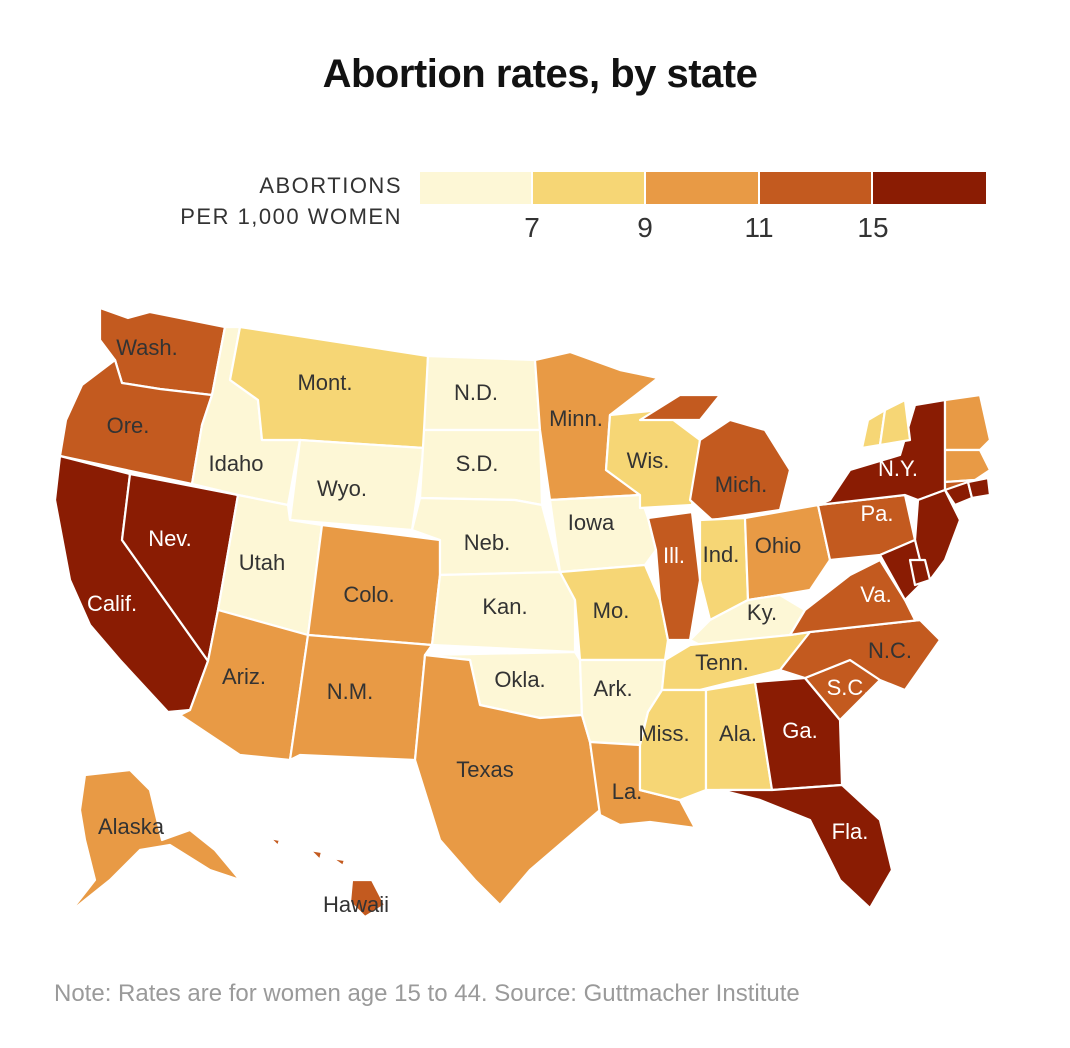 Image resolution: width=1070 pixels, height=1048 pixels. I want to click on state-label-iowa: Iowa, so click(591, 522).